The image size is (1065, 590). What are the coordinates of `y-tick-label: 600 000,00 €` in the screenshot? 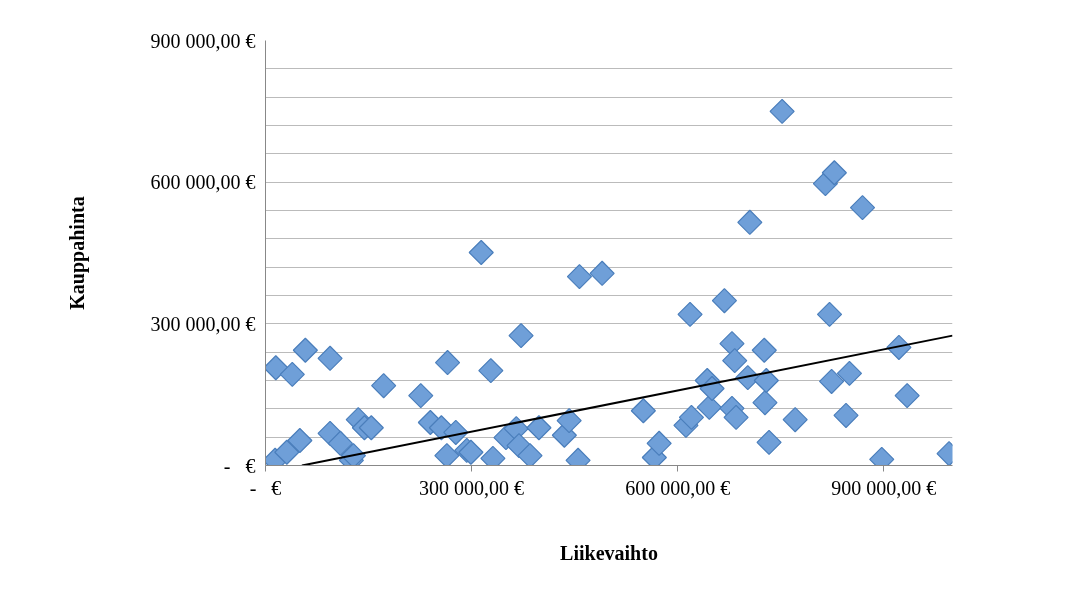 It's located at (203, 182).